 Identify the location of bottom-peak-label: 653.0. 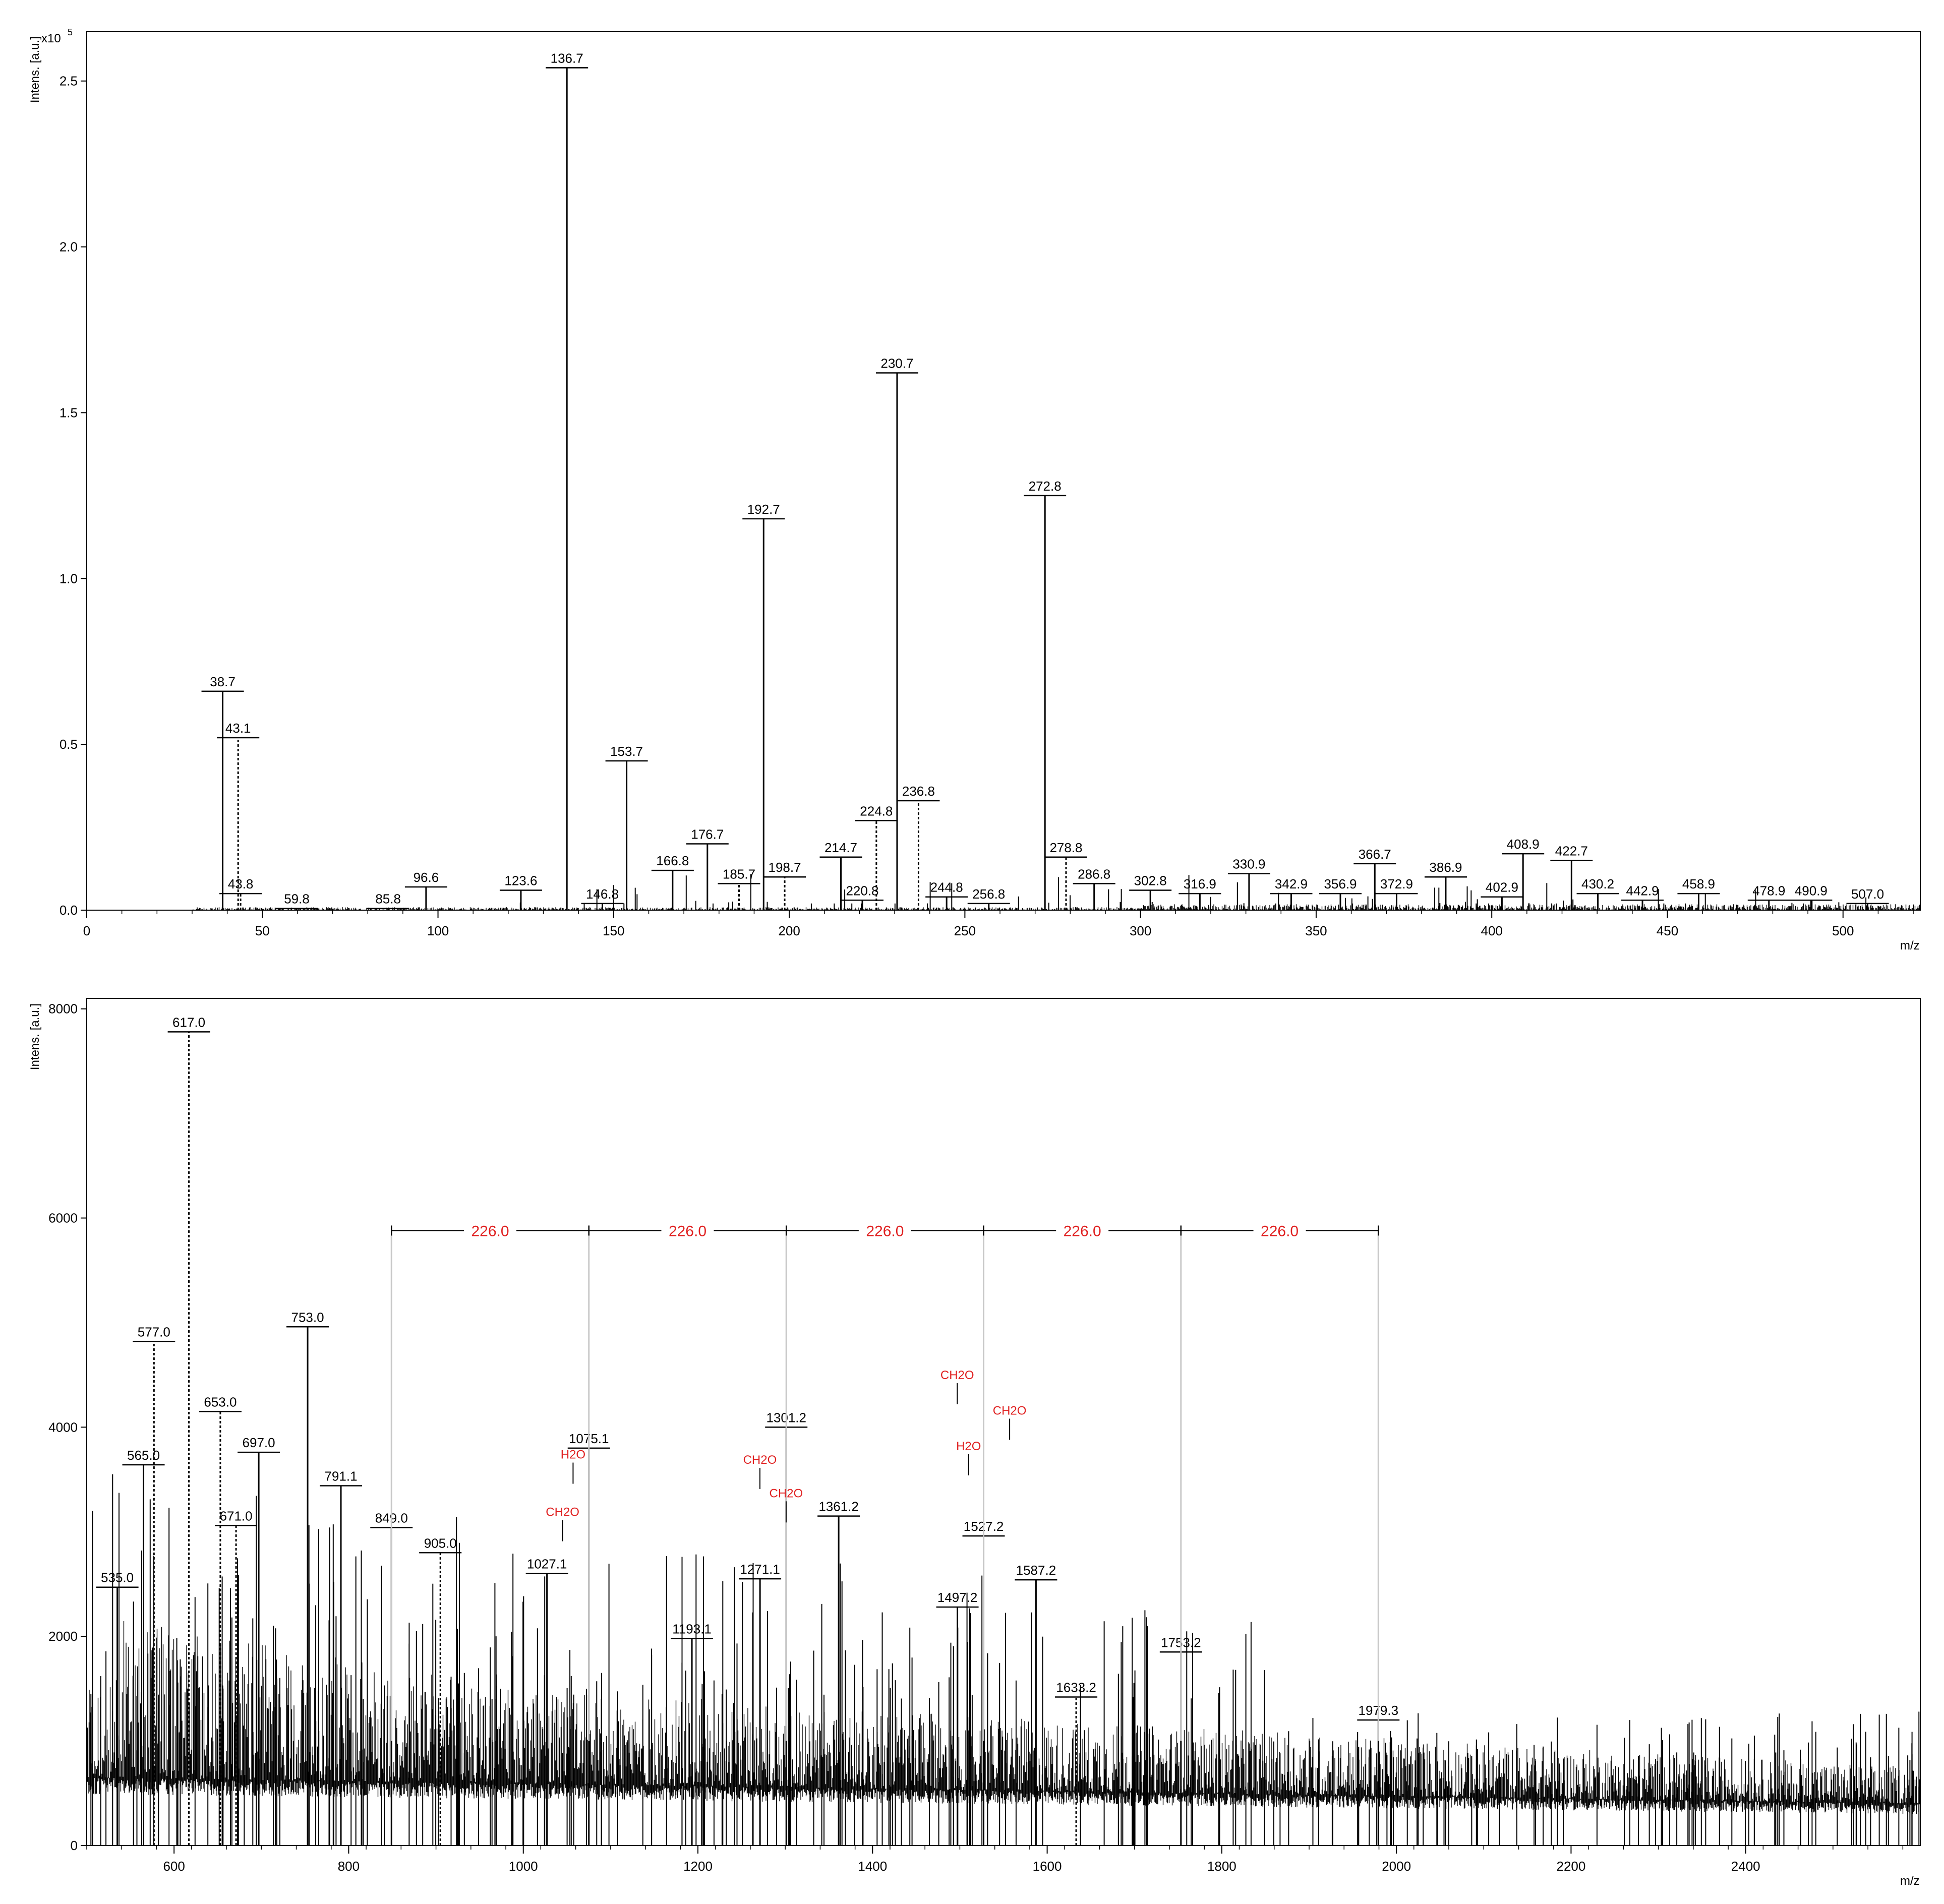
(220, 1401).